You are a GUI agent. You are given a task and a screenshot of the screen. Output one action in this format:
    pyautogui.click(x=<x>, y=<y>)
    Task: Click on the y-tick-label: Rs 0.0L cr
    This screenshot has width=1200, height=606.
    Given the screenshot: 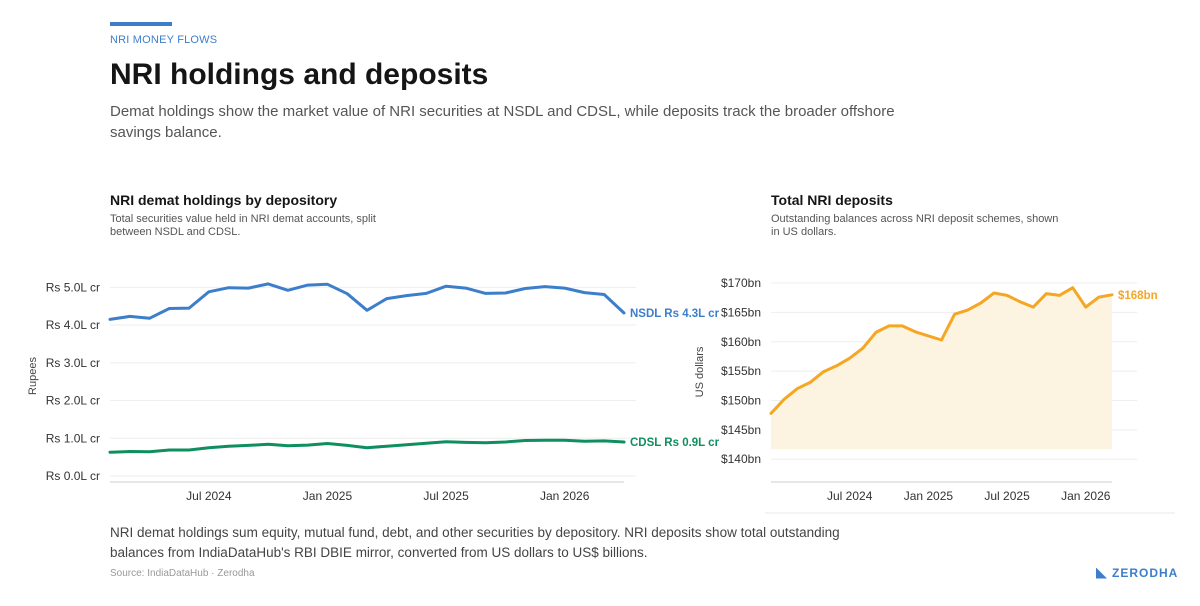 What is the action you would take?
    pyautogui.click(x=73, y=476)
    